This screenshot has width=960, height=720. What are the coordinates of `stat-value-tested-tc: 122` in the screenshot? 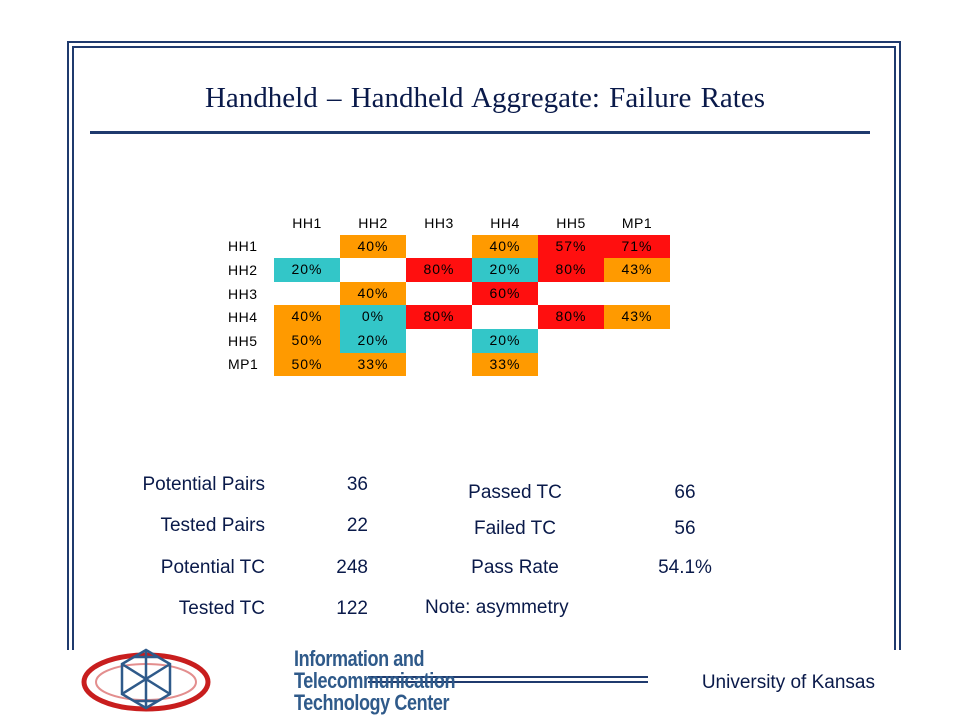 It's located at (352, 608).